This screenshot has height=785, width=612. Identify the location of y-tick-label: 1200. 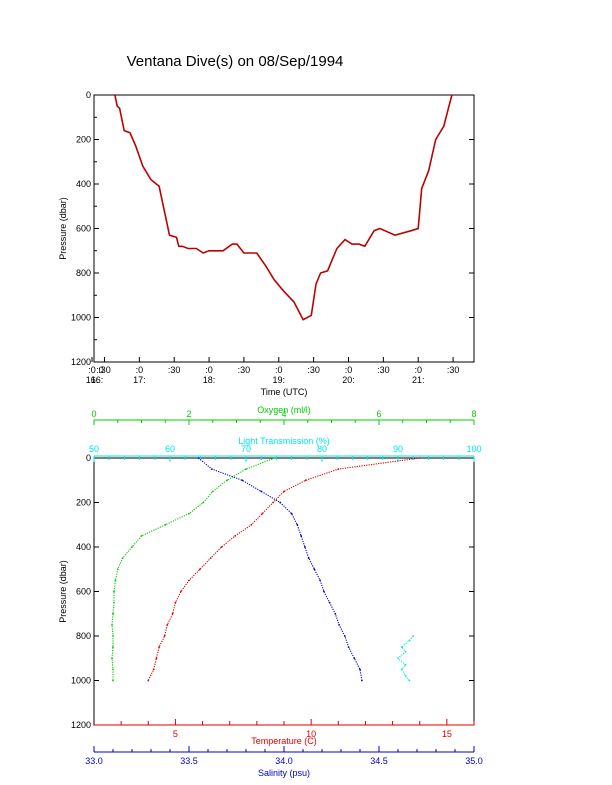
(81, 725).